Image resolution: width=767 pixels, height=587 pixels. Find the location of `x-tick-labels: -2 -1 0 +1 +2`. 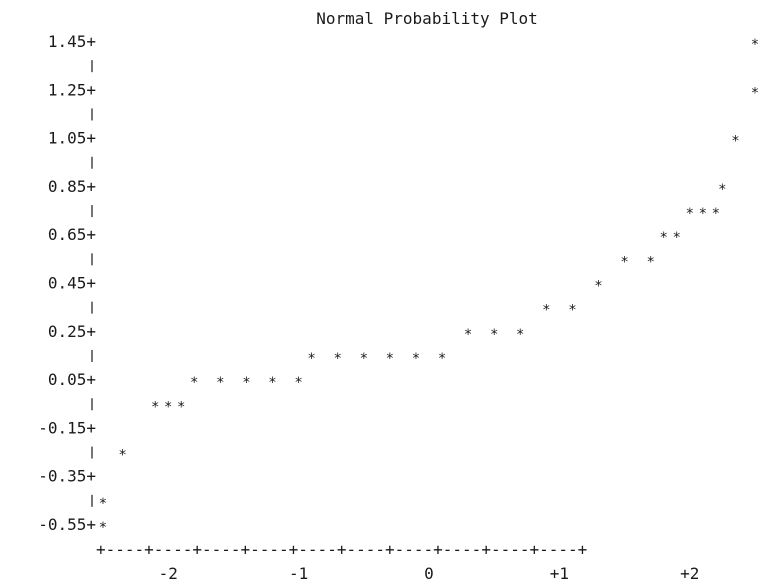

x-tick-labels: -2 -1 0 +1 +2 is located at coordinates (429, 573).